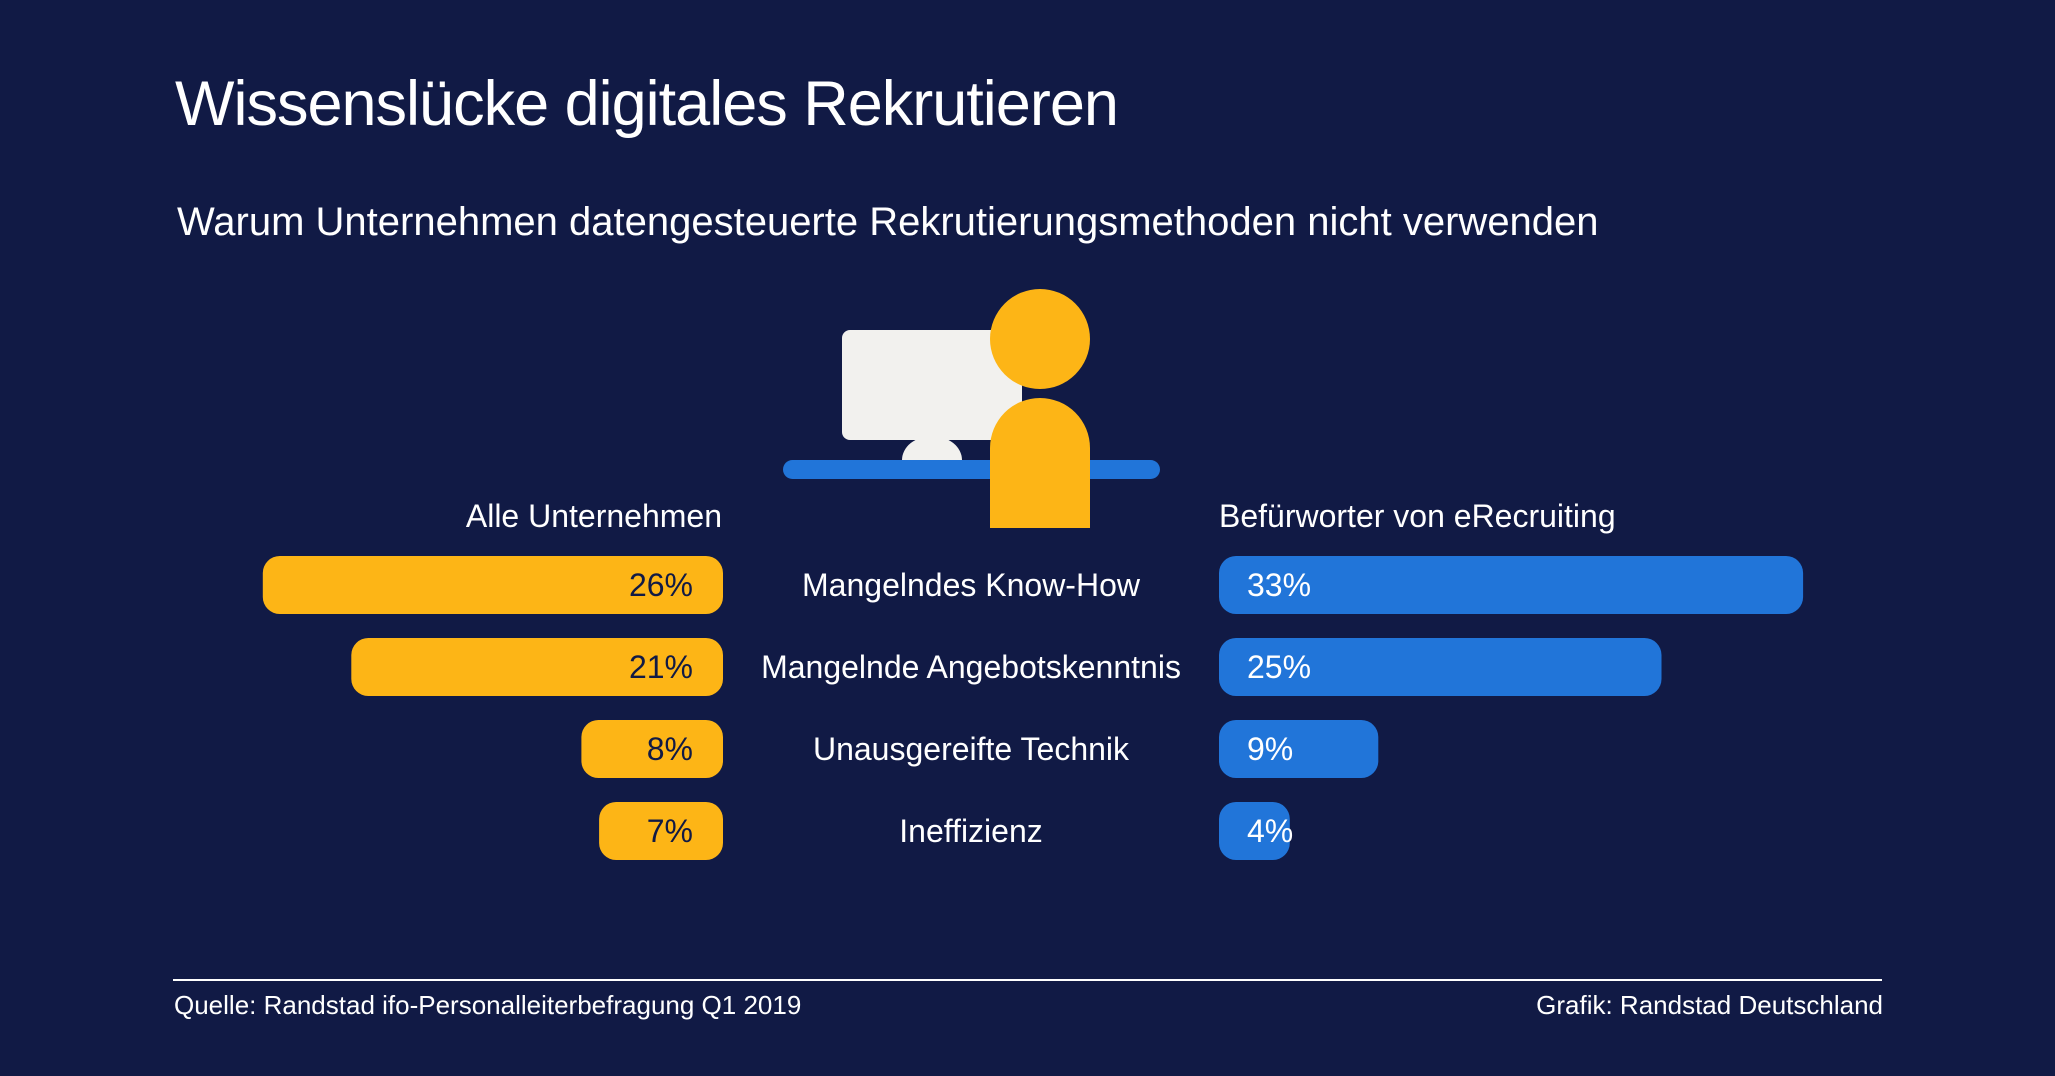 The height and width of the screenshot is (1076, 2055). What do you see at coordinates (1279, 667) in the screenshot?
I see `bar-right-label-1: 25%` at bounding box center [1279, 667].